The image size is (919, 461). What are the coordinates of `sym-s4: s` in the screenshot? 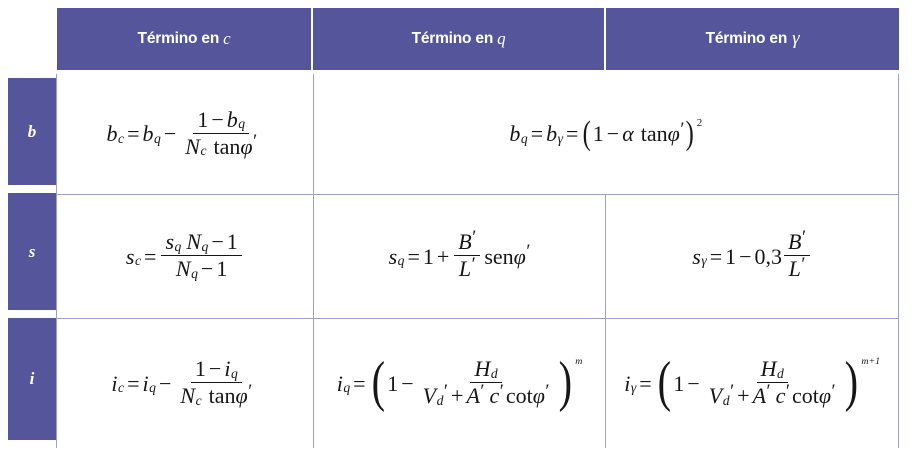 It's located at (696, 256).